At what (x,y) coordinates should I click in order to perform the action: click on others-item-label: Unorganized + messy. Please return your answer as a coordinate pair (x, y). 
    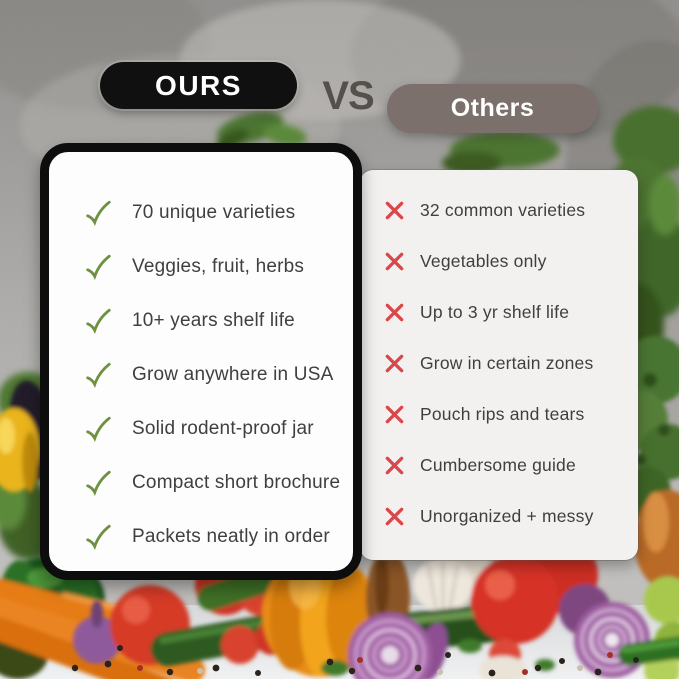
    Looking at the image, I should click on (507, 516).